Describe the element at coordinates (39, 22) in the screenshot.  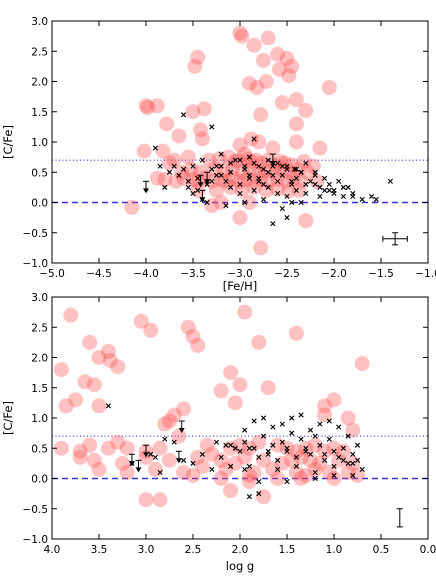
I see `y-tick-label: 3.0` at that location.